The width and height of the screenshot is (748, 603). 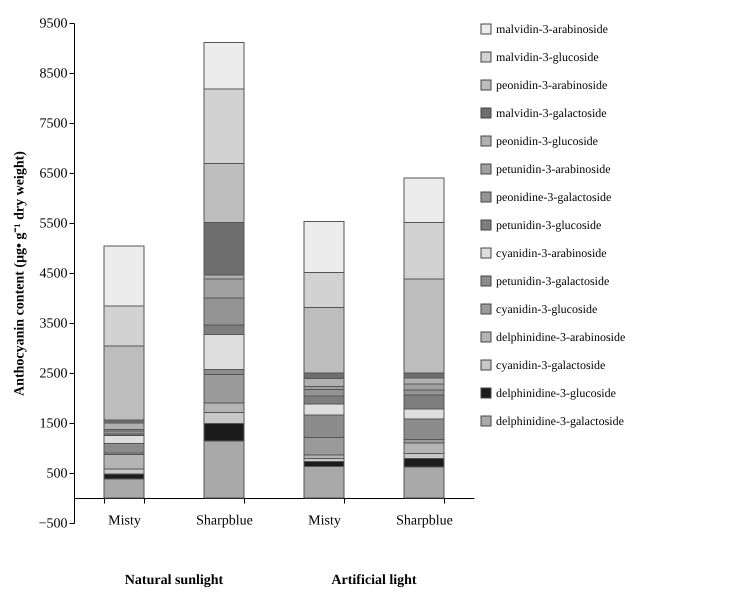 I want to click on legend-label: delphinidine-3-galactoside, so click(x=560, y=421).